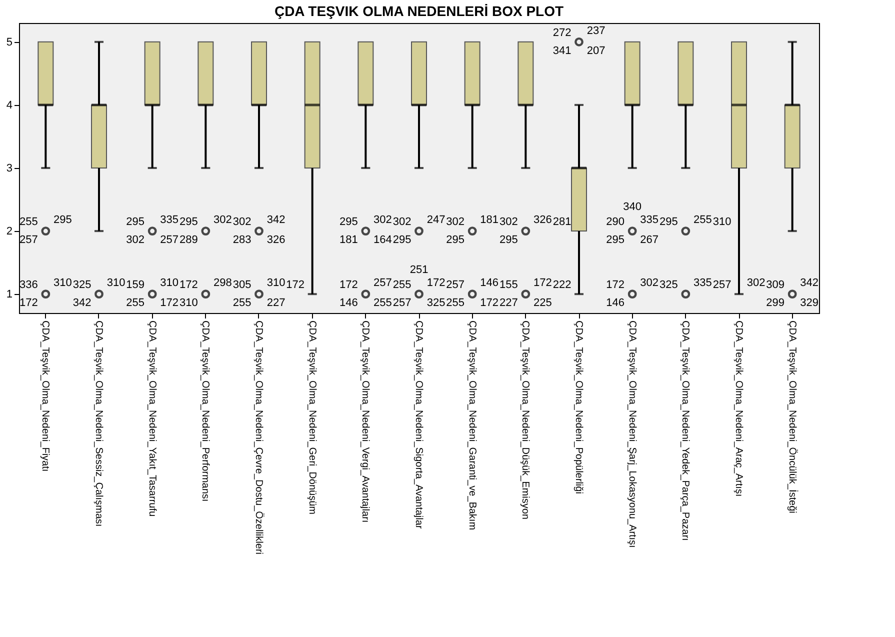 The height and width of the screenshot is (637, 895). Describe the element at coordinates (632, 207) in the screenshot. I see `annotation: 340` at that location.